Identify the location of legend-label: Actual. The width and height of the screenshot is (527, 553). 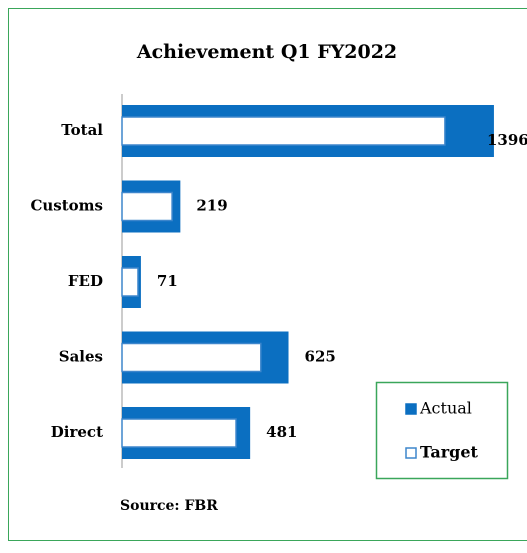
(445, 408).